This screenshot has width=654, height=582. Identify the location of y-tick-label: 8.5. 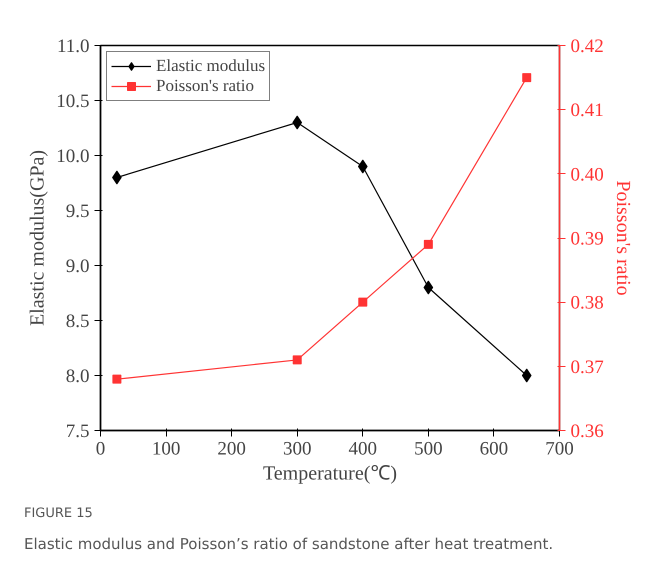
(78, 321).